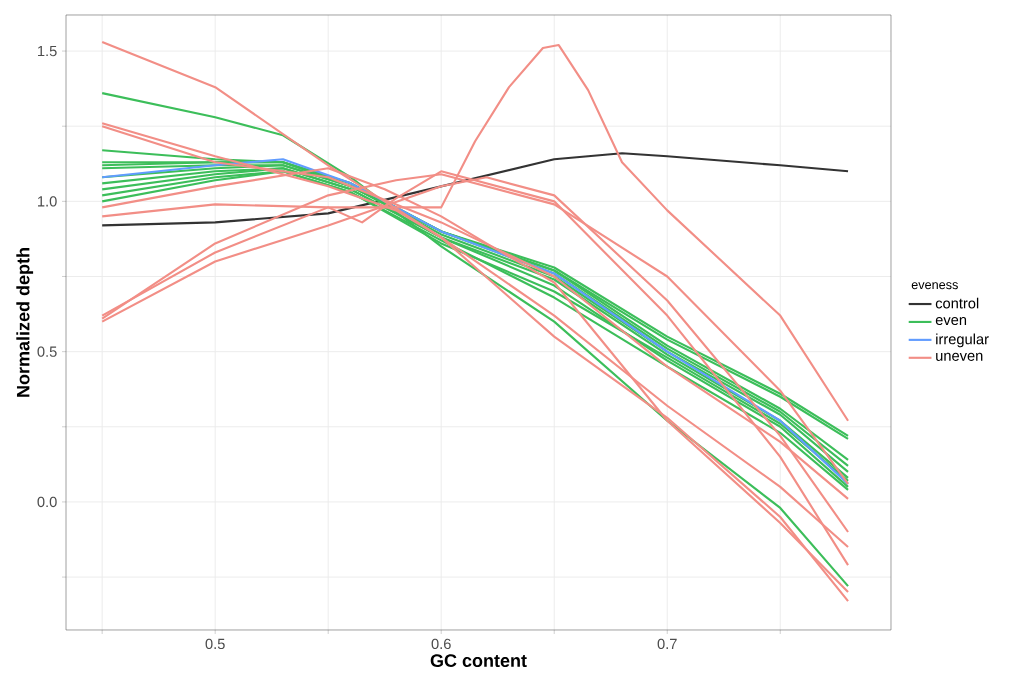 The image size is (1011, 675). I want to click on y-axis-title: Normalized depth, so click(25, 322).